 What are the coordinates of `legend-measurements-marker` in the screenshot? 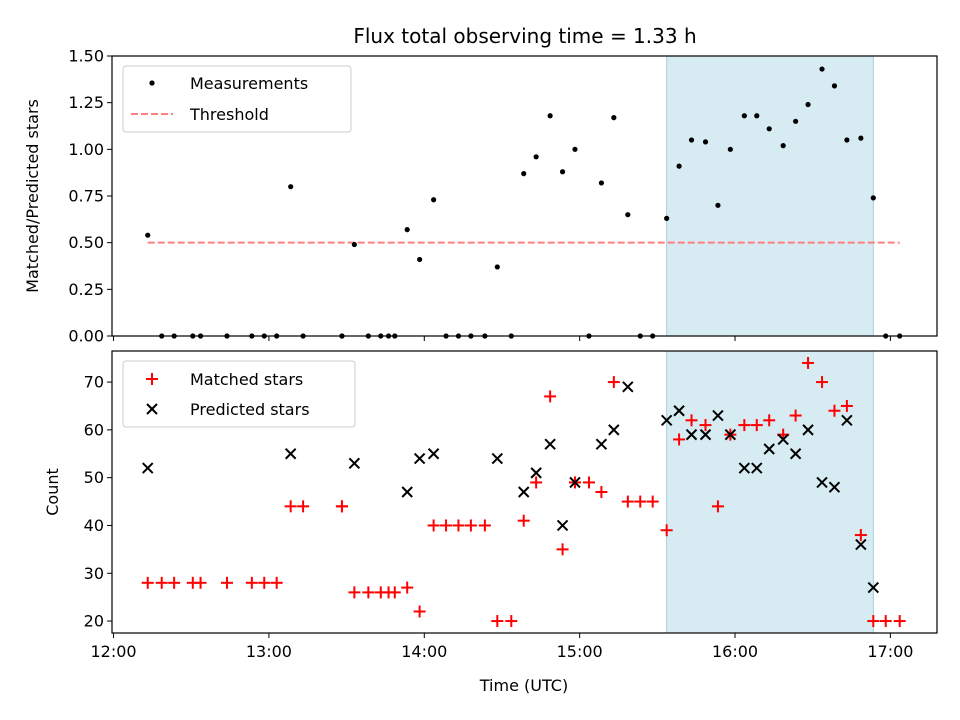 It's located at (152, 83).